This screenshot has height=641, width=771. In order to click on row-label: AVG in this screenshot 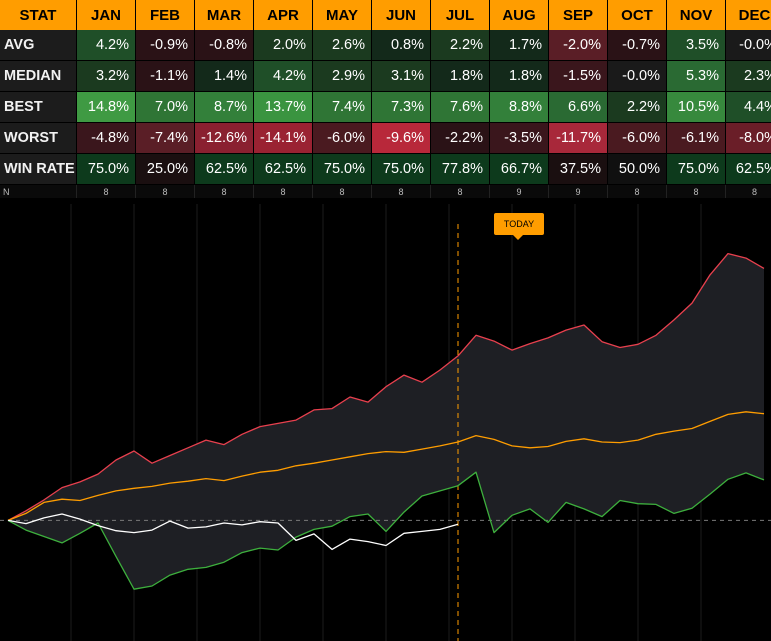, I will do `click(38, 45)`.